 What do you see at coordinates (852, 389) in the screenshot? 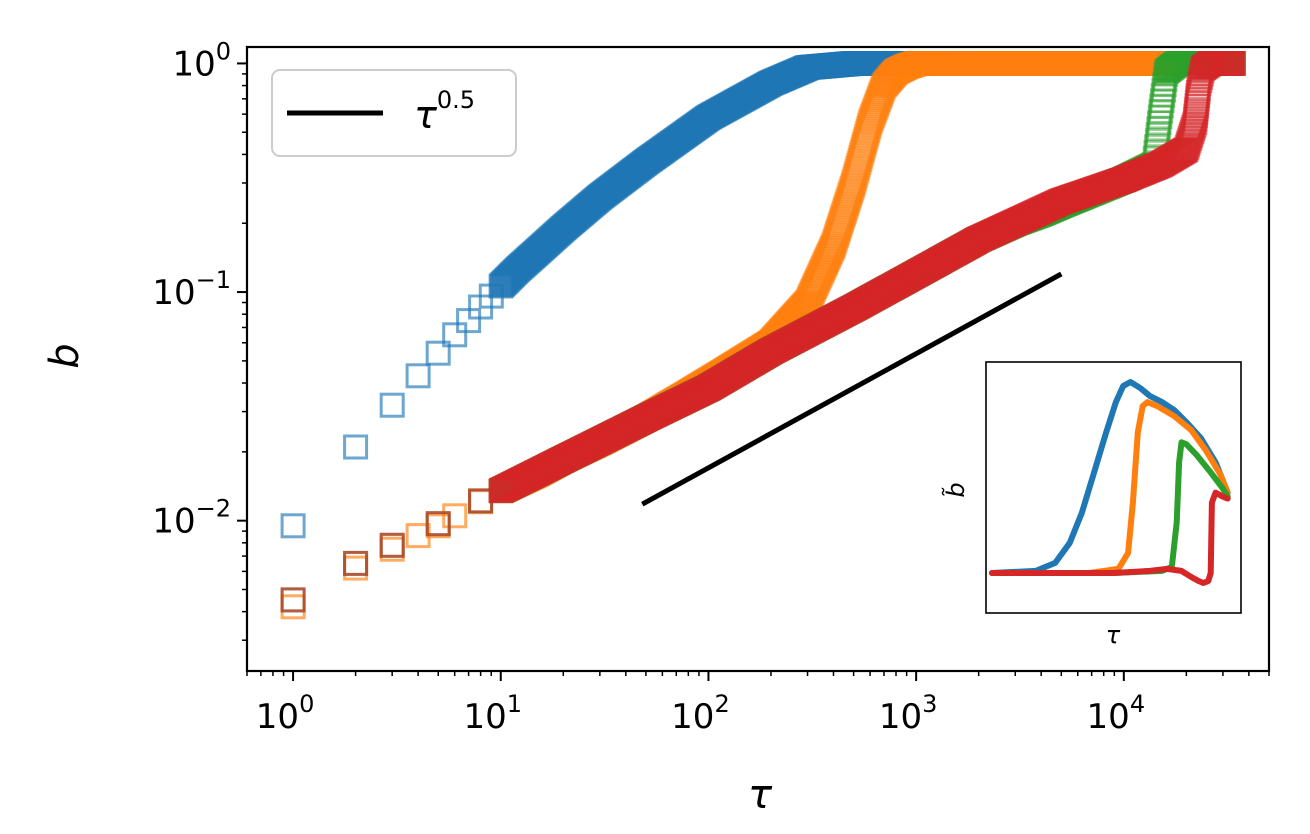
I see `reference-line-tau-0.5` at bounding box center [852, 389].